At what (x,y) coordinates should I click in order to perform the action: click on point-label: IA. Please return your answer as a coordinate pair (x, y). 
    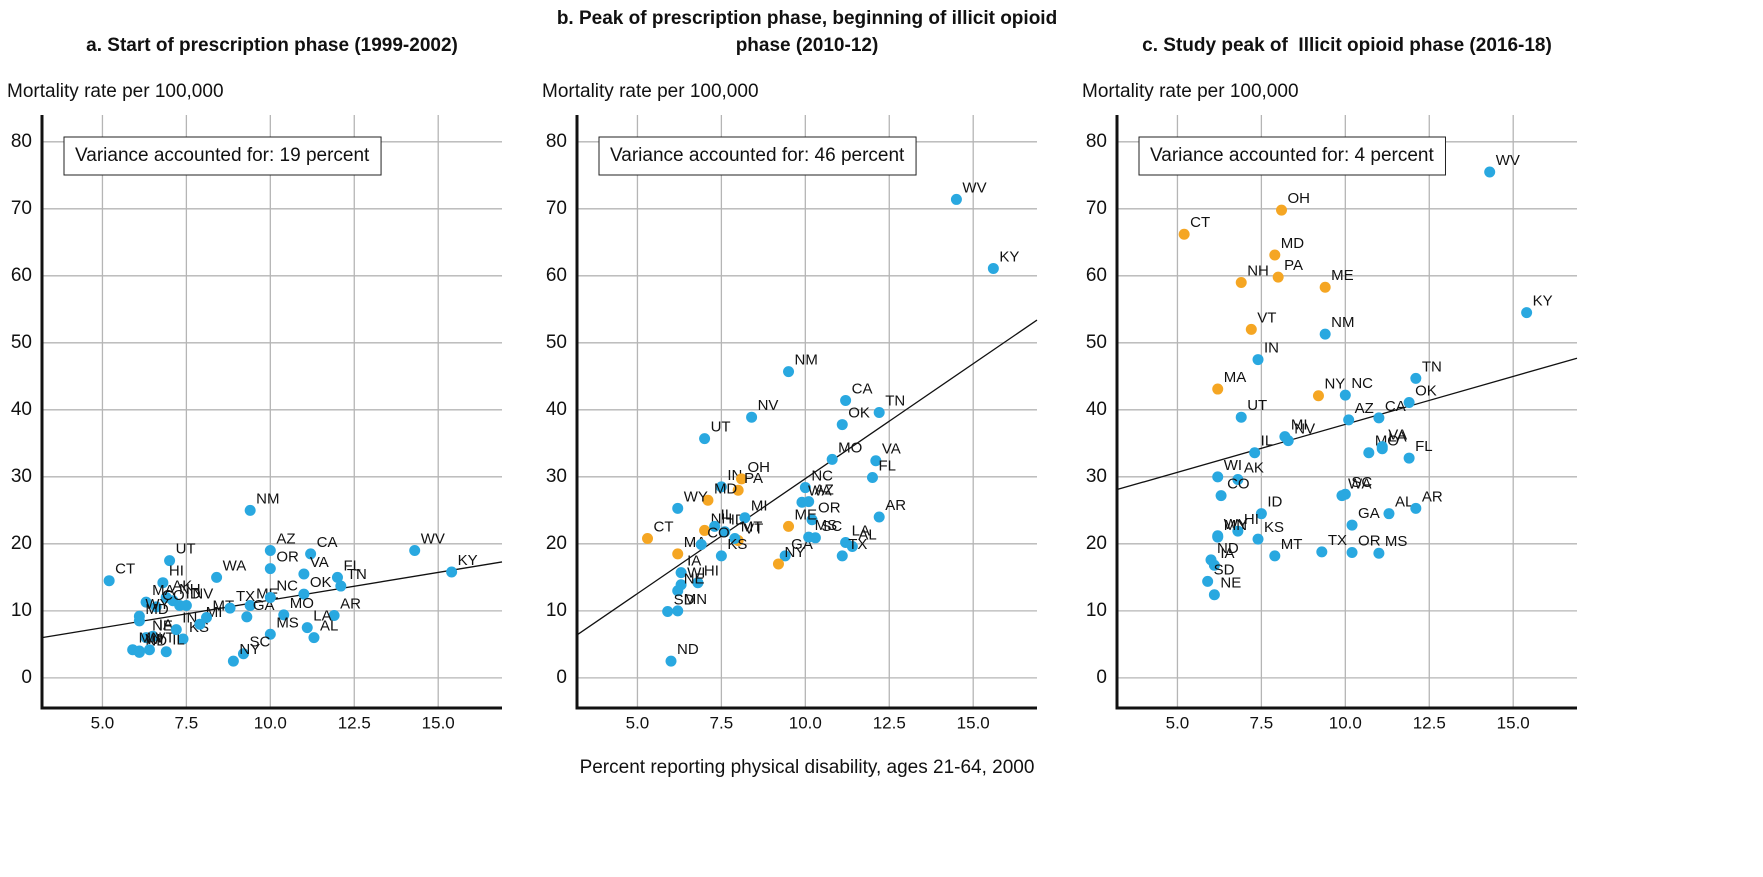
    Looking at the image, I should click on (694, 561).